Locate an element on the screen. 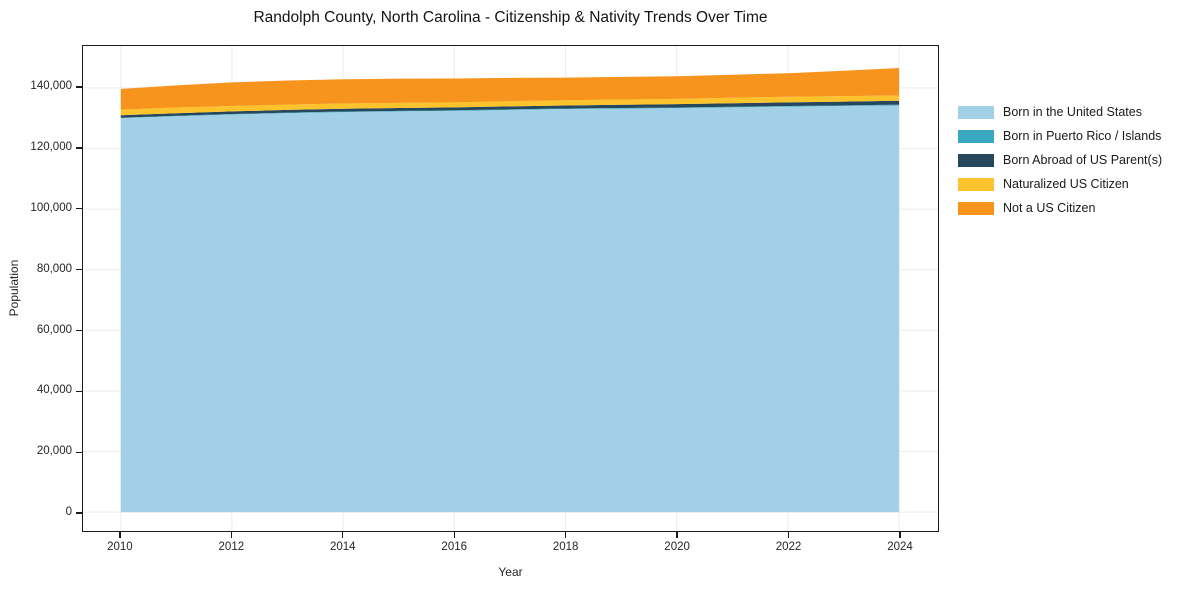 Image resolution: width=1189 pixels, height=590 pixels. legend-item-2: Born Abroad of US Parent(s) is located at coordinates (1060, 160).